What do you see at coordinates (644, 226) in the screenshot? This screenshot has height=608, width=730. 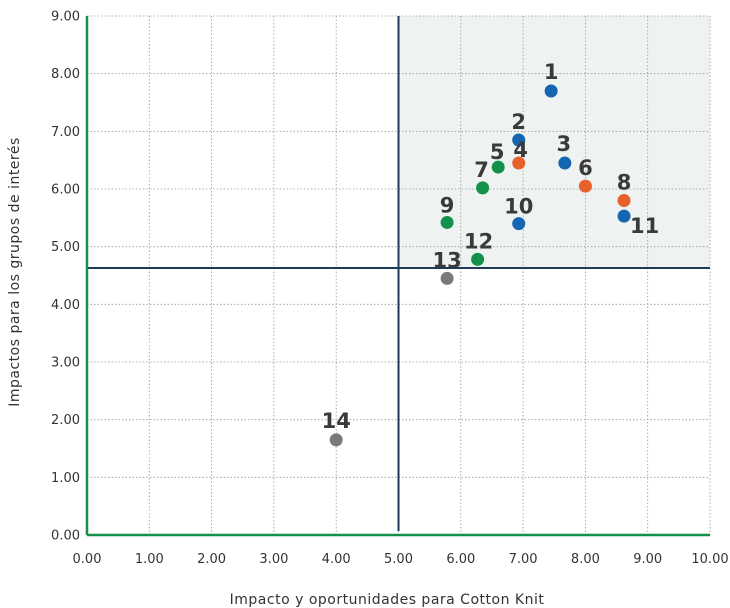 I see `point-label-11: 11` at bounding box center [644, 226].